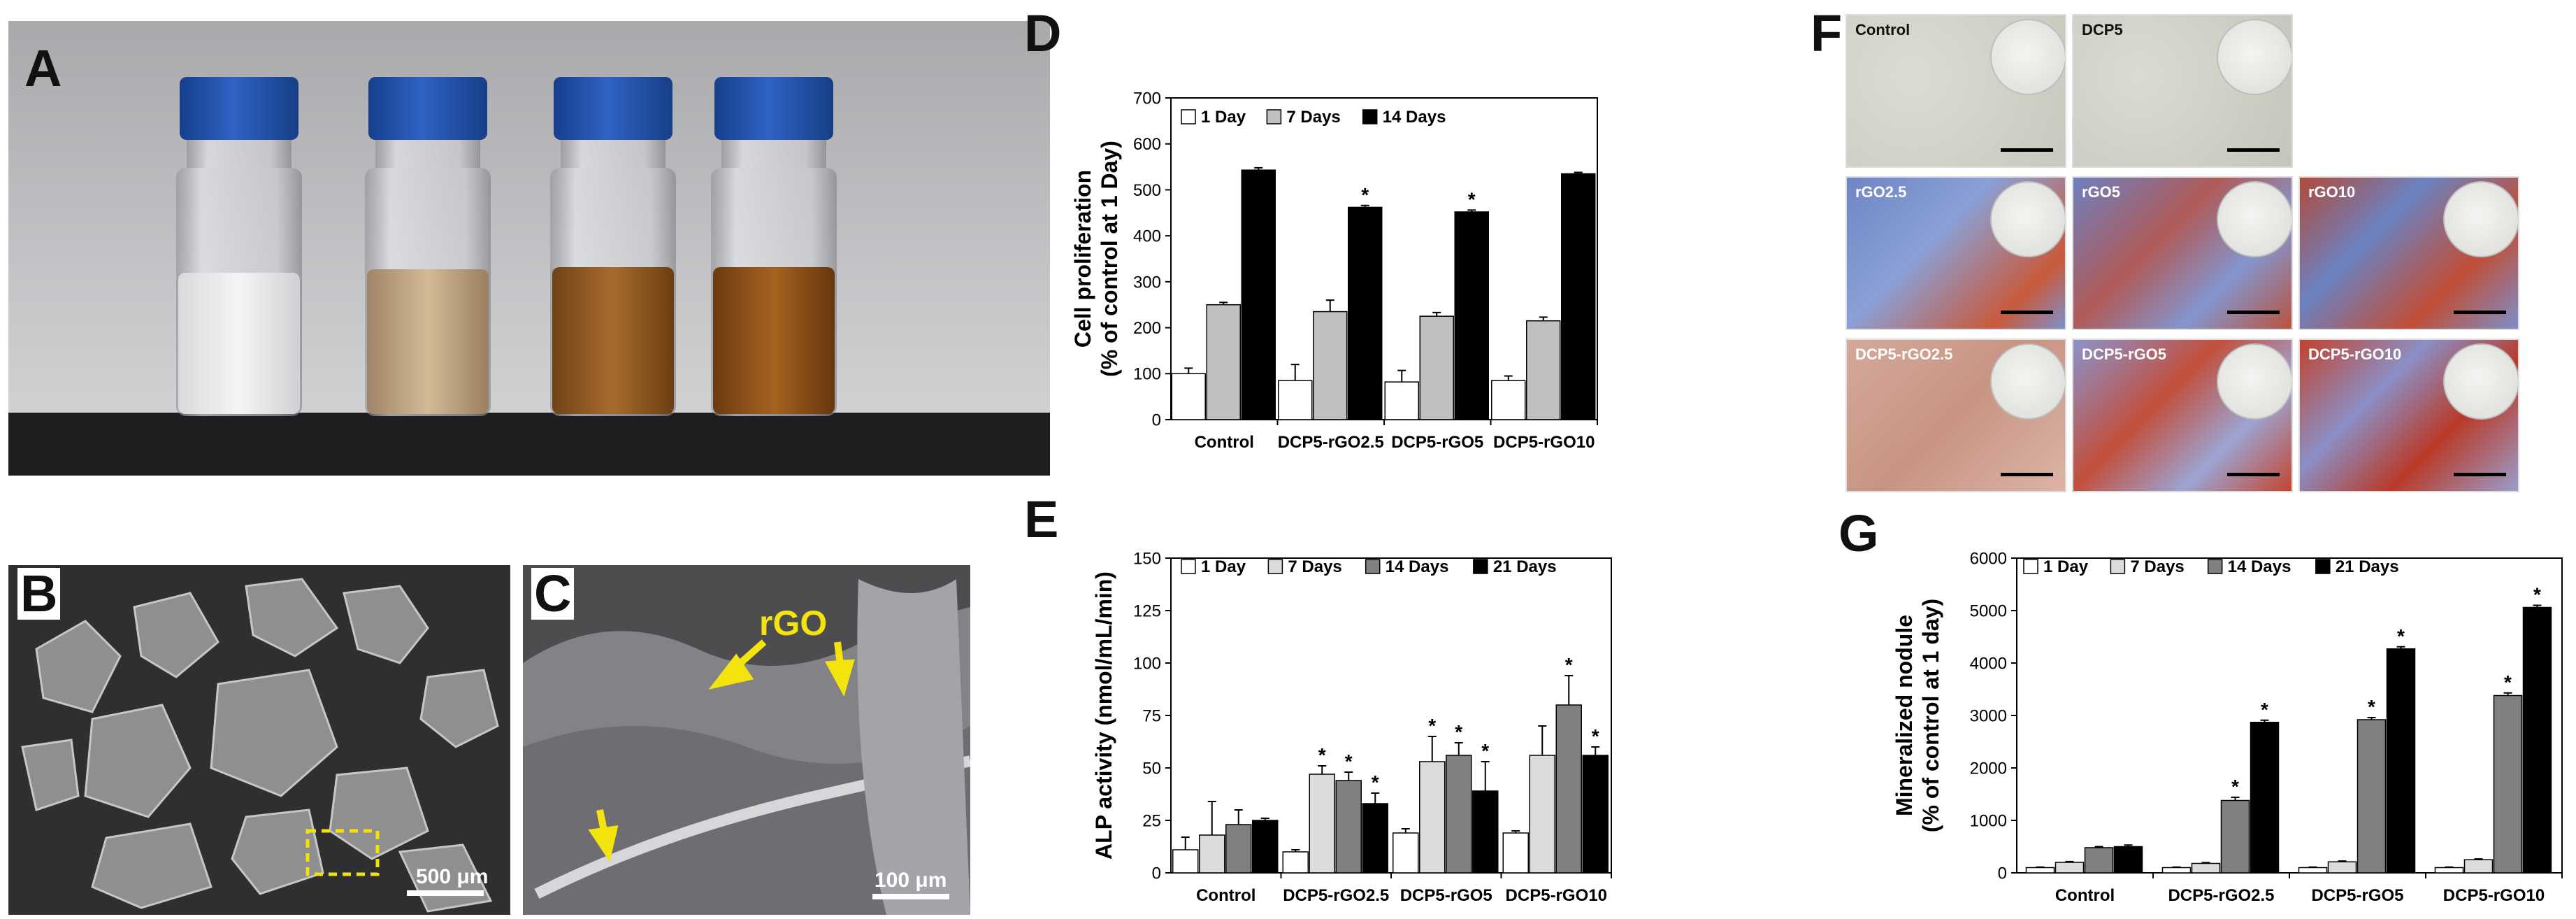 This screenshot has width=2576, height=919. I want to click on panel-letter-e: E, so click(1041, 519).